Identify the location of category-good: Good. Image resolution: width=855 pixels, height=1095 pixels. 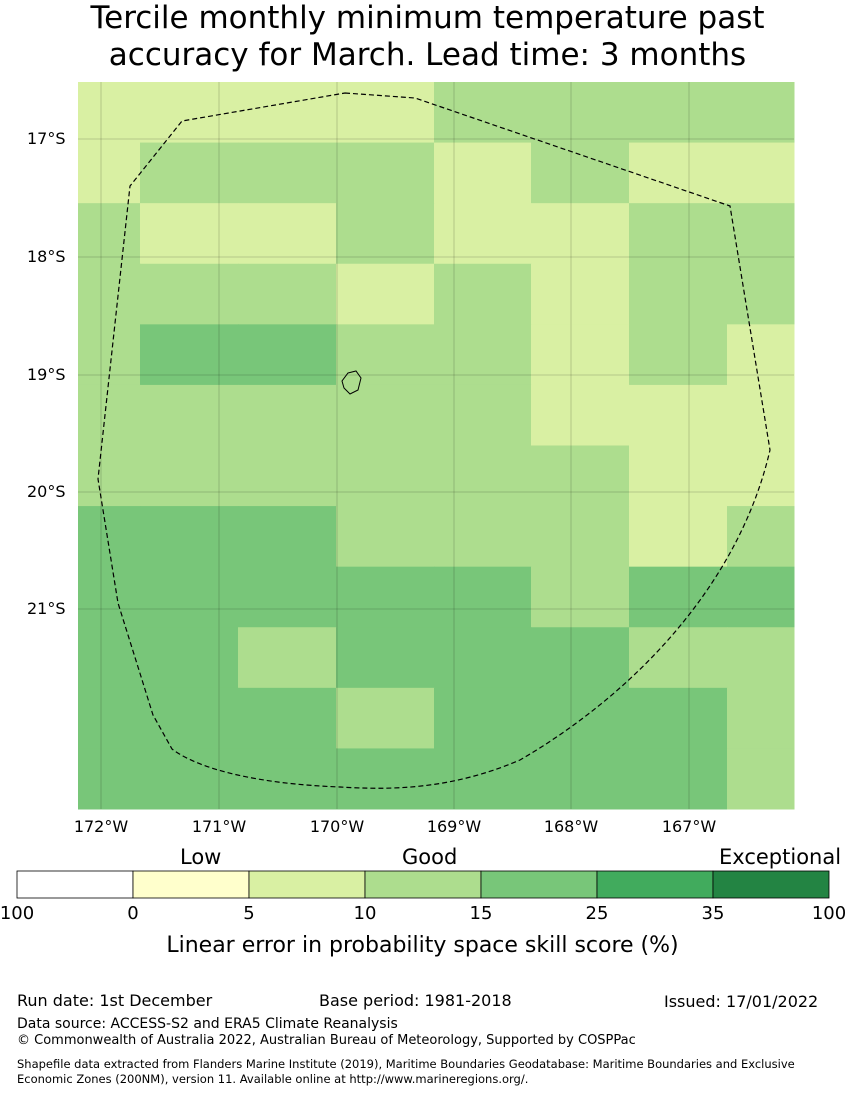
(430, 857).